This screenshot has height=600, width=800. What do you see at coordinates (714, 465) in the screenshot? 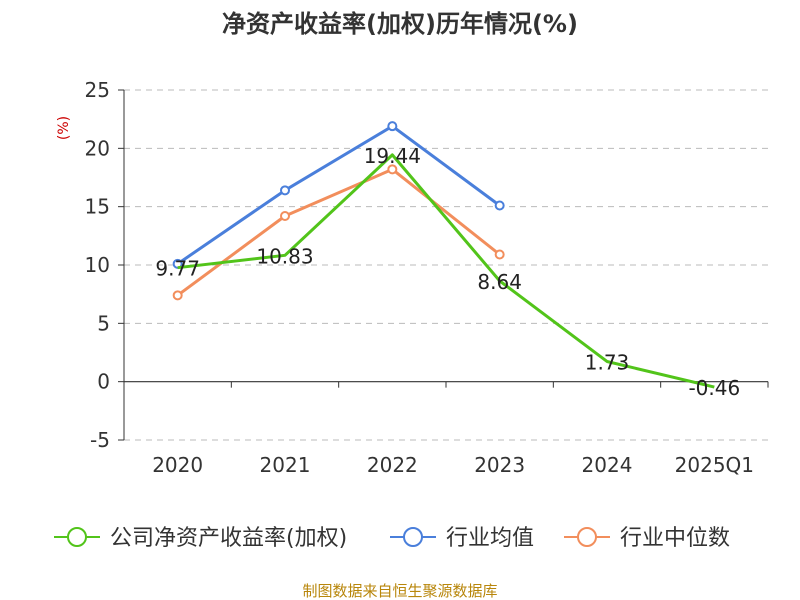
I see `x-tick-label: 2025Q1` at bounding box center [714, 465].